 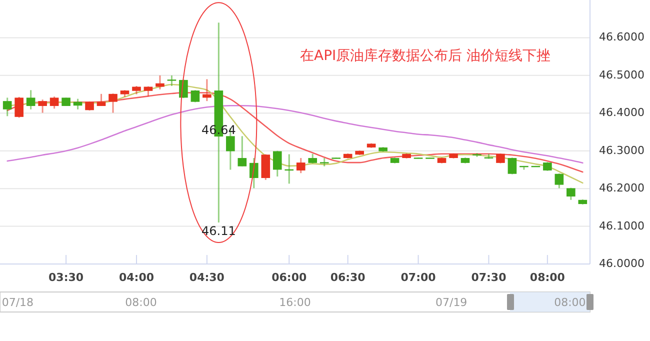 I want to click on x-tick-label: 06:30, so click(x=348, y=277).